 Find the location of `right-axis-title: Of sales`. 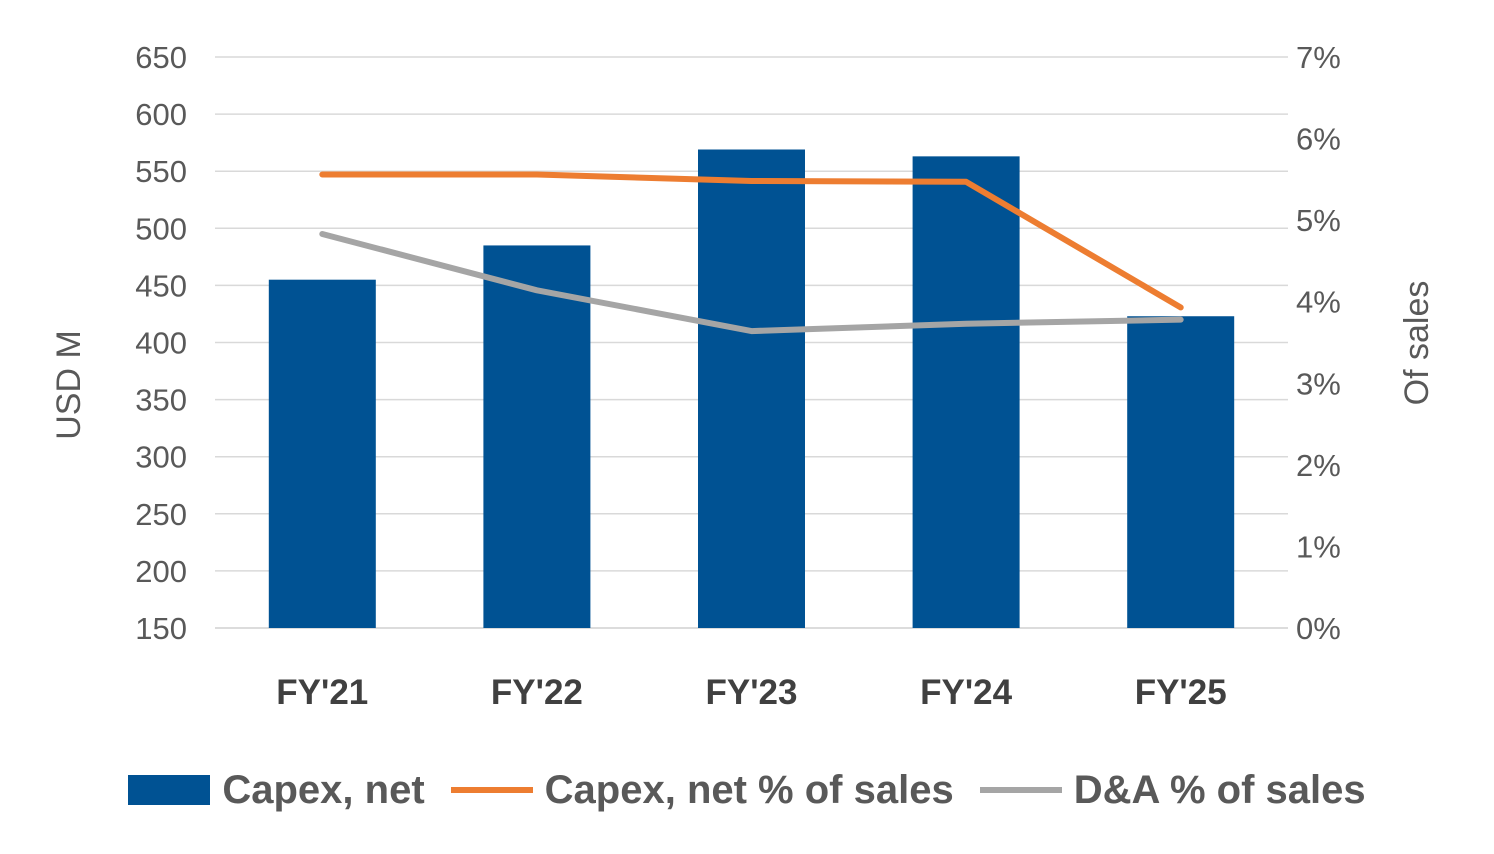

right-axis-title: Of sales is located at coordinates (1417, 343).